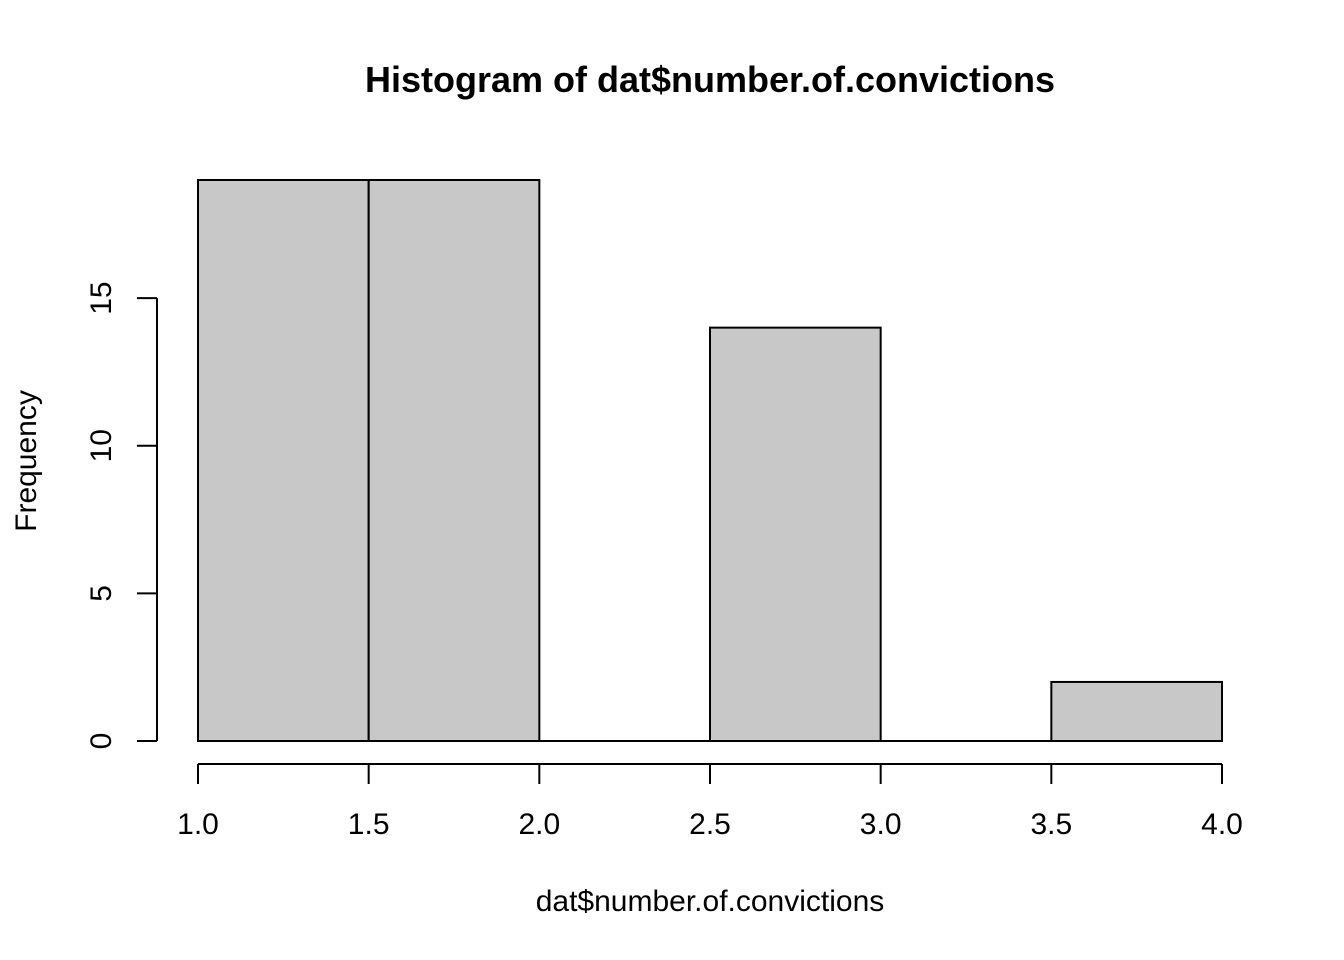 This screenshot has height=960, width=1344. What do you see at coordinates (121, 515) in the screenshot?
I see `y-axis: 0 5 10 15` at bounding box center [121, 515].